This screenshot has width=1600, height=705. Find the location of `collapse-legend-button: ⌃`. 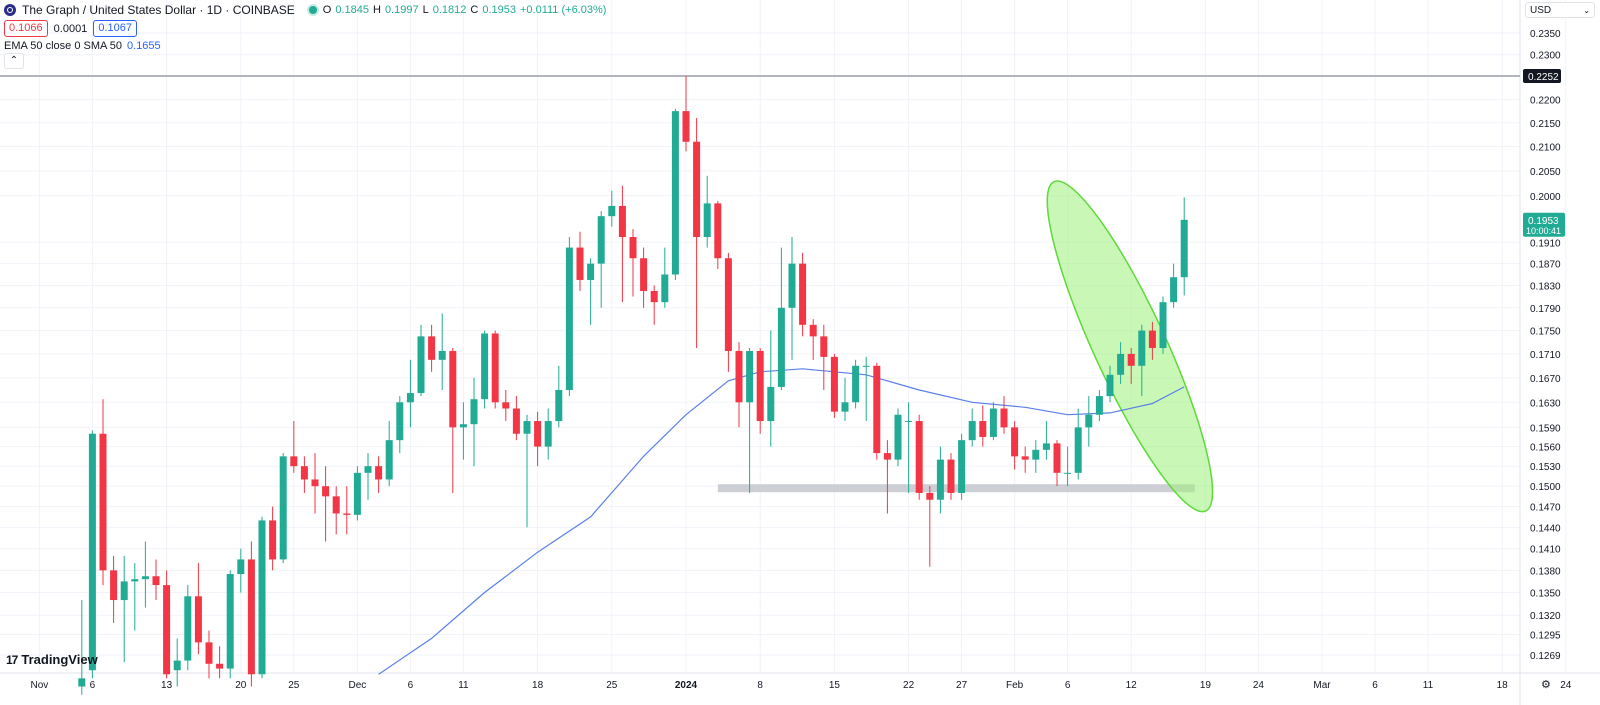

collapse-legend-button: ⌃ is located at coordinates (14, 61).